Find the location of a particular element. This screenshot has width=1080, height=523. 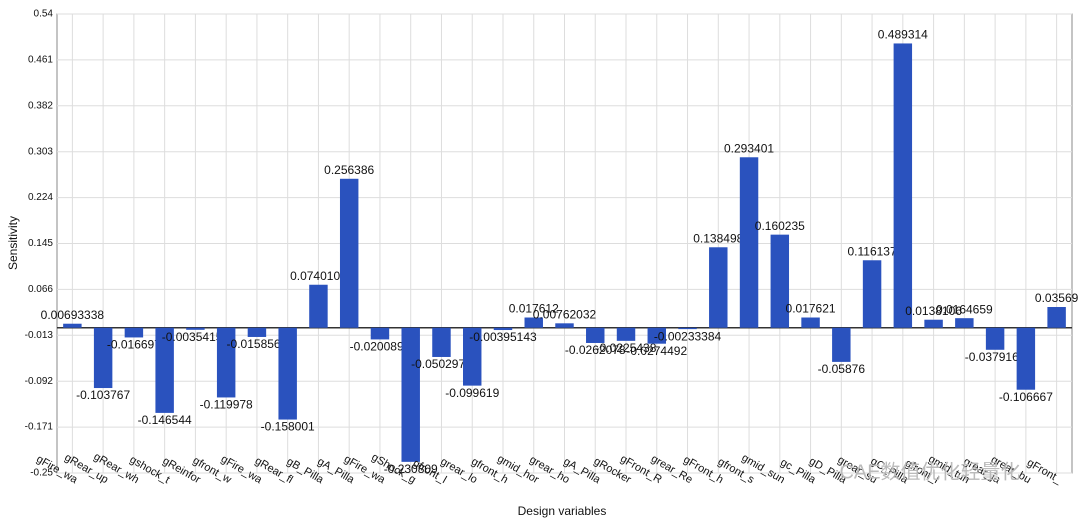

value-label: 0.00693338 is located at coordinates (73, 315).